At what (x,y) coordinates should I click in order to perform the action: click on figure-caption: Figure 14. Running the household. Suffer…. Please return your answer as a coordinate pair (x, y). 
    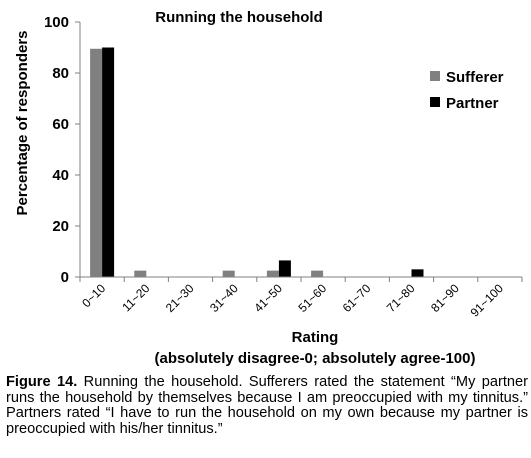
    Looking at the image, I should click on (267, 405).